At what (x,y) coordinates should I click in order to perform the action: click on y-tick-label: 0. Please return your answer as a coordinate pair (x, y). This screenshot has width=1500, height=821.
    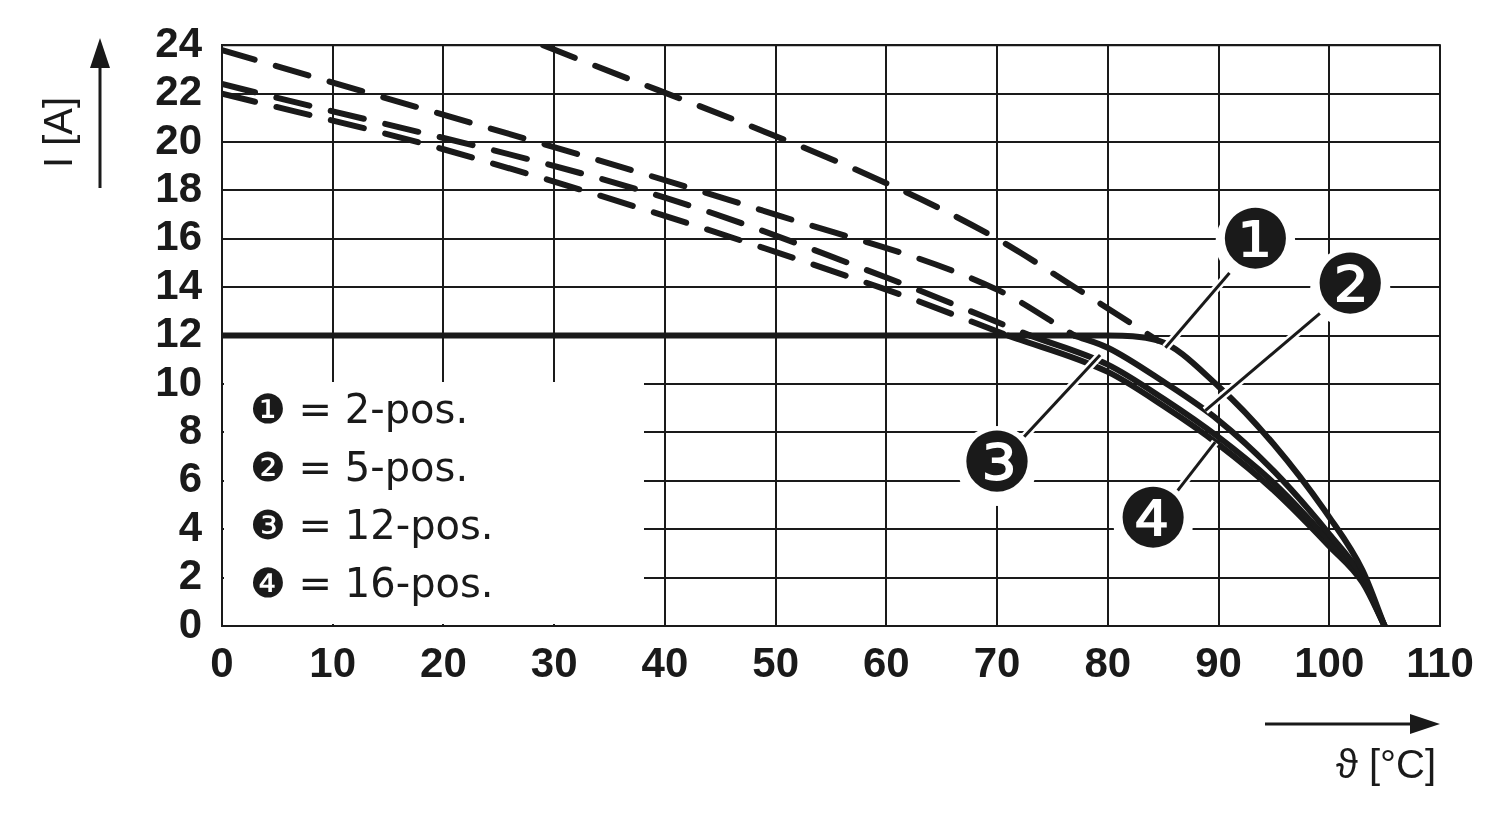
    Looking at the image, I should click on (190, 623).